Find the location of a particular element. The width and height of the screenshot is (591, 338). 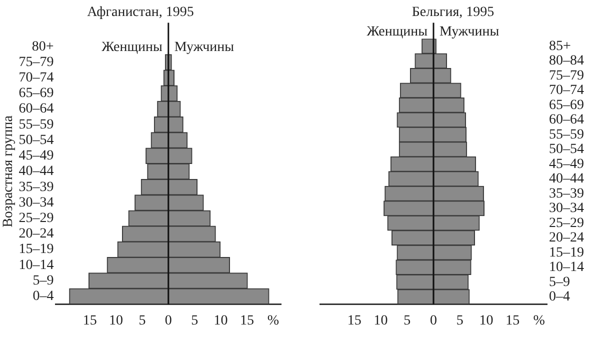

y-tick-label: 80–84 is located at coordinates (566, 61).